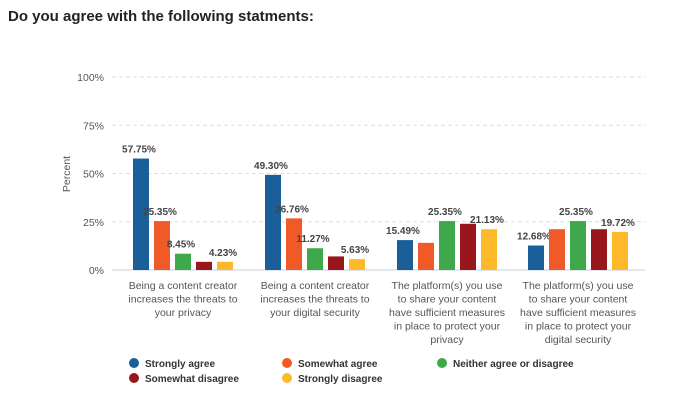 The width and height of the screenshot is (700, 404). What do you see at coordinates (534, 237) in the screenshot?
I see `data-label: 12.68%` at bounding box center [534, 237].